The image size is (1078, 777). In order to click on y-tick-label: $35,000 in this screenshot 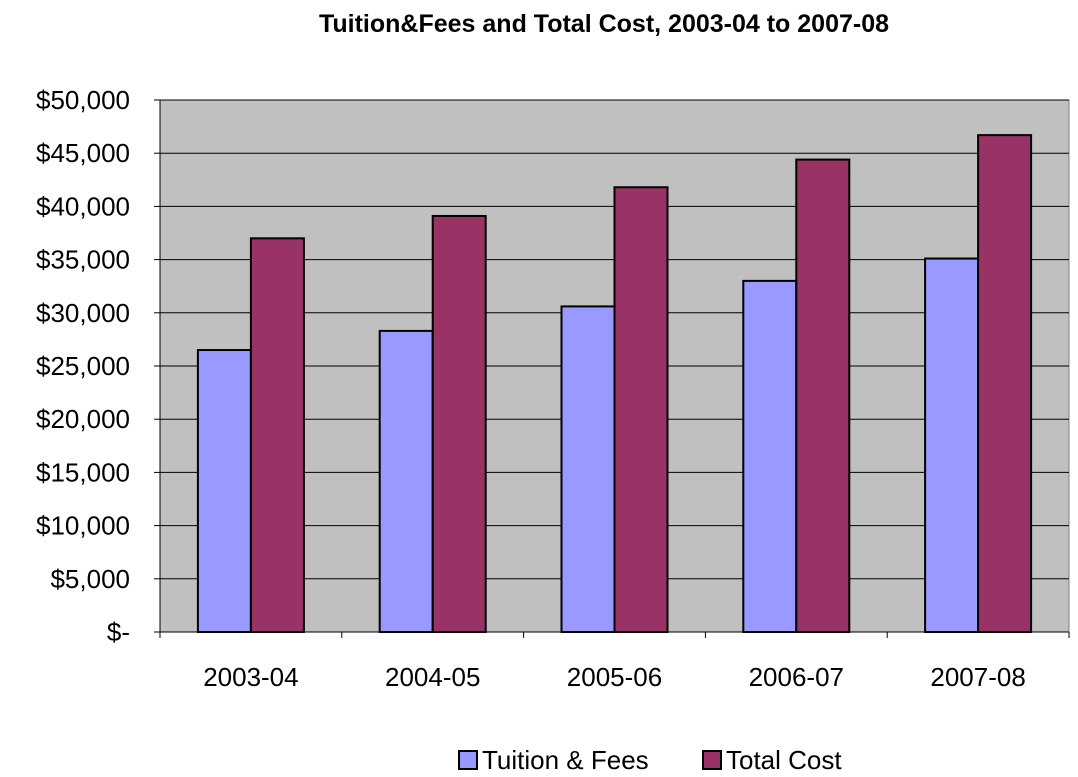, I will do `click(83, 260)`.